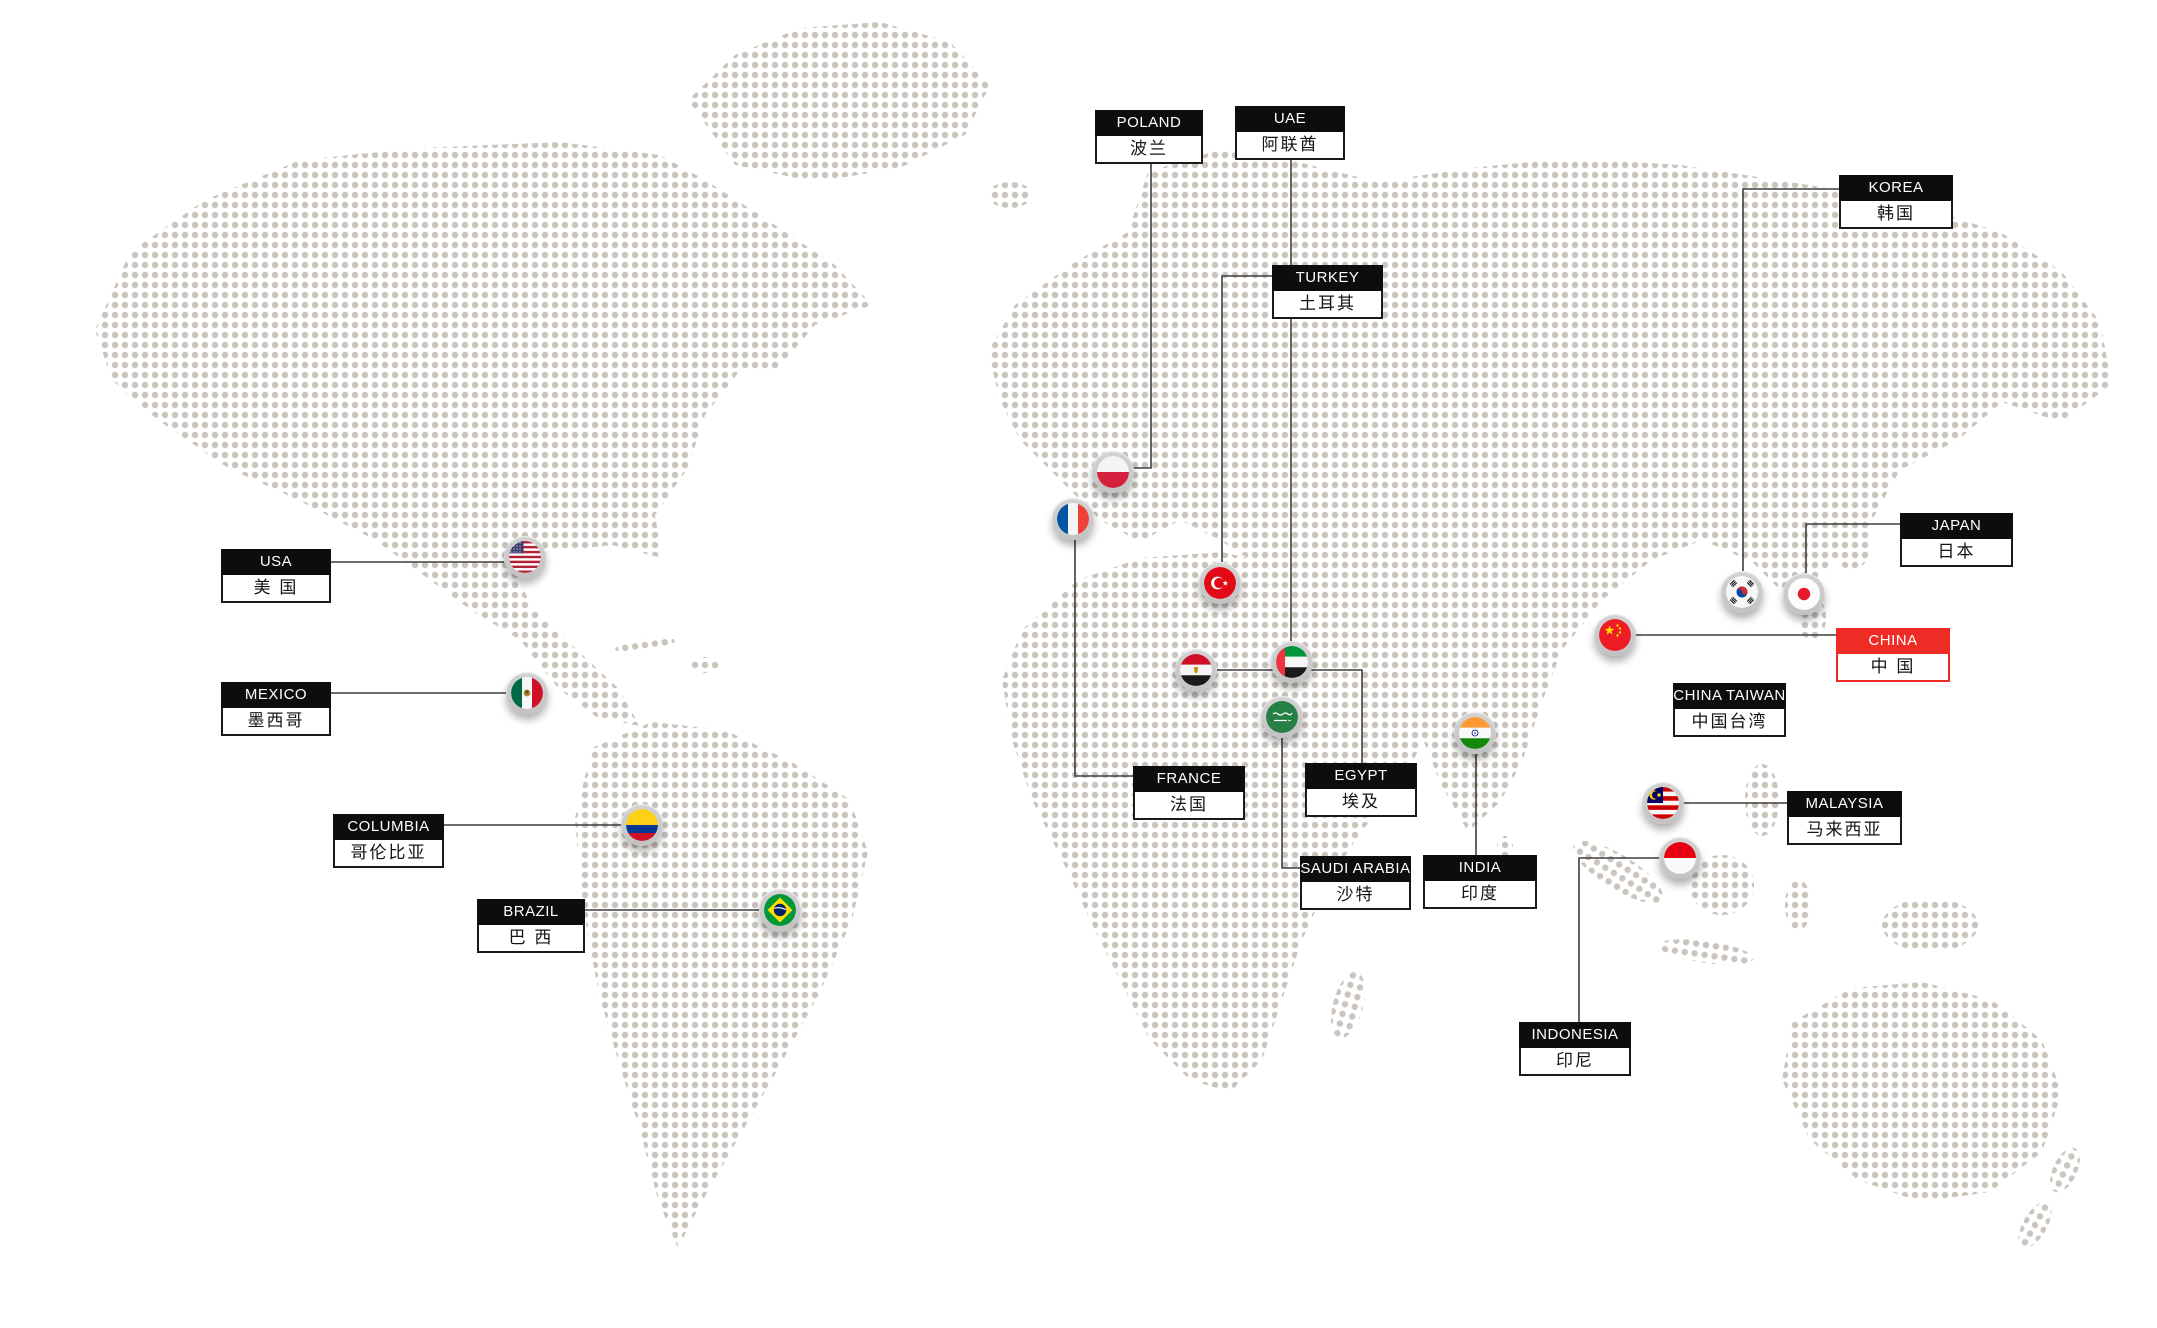 This screenshot has height=1328, width=2157. I want to click on country-name-en: MALAYSIA, so click(1844, 804).